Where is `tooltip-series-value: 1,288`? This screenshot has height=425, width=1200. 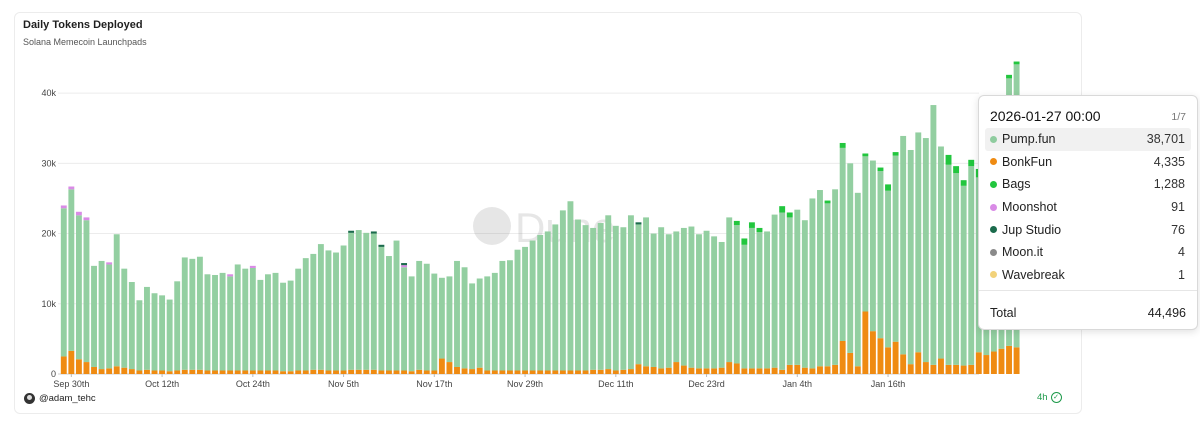 tooltip-series-value: 1,288 is located at coordinates (1169, 184).